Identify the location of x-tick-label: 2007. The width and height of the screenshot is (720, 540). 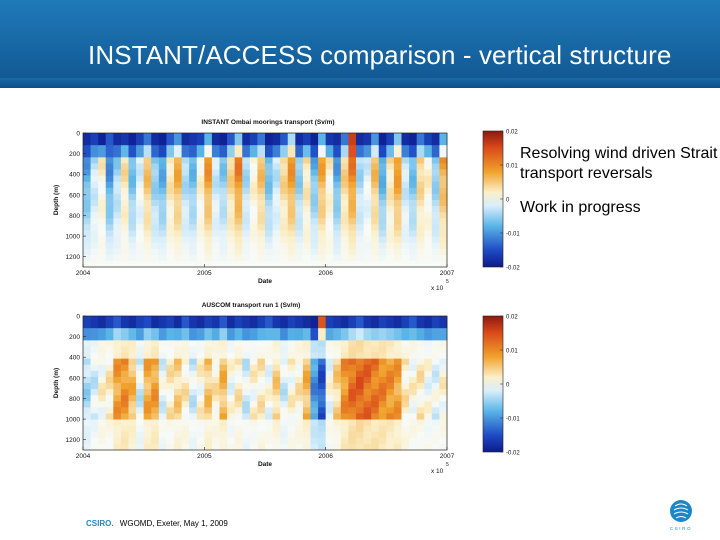
(447, 456).